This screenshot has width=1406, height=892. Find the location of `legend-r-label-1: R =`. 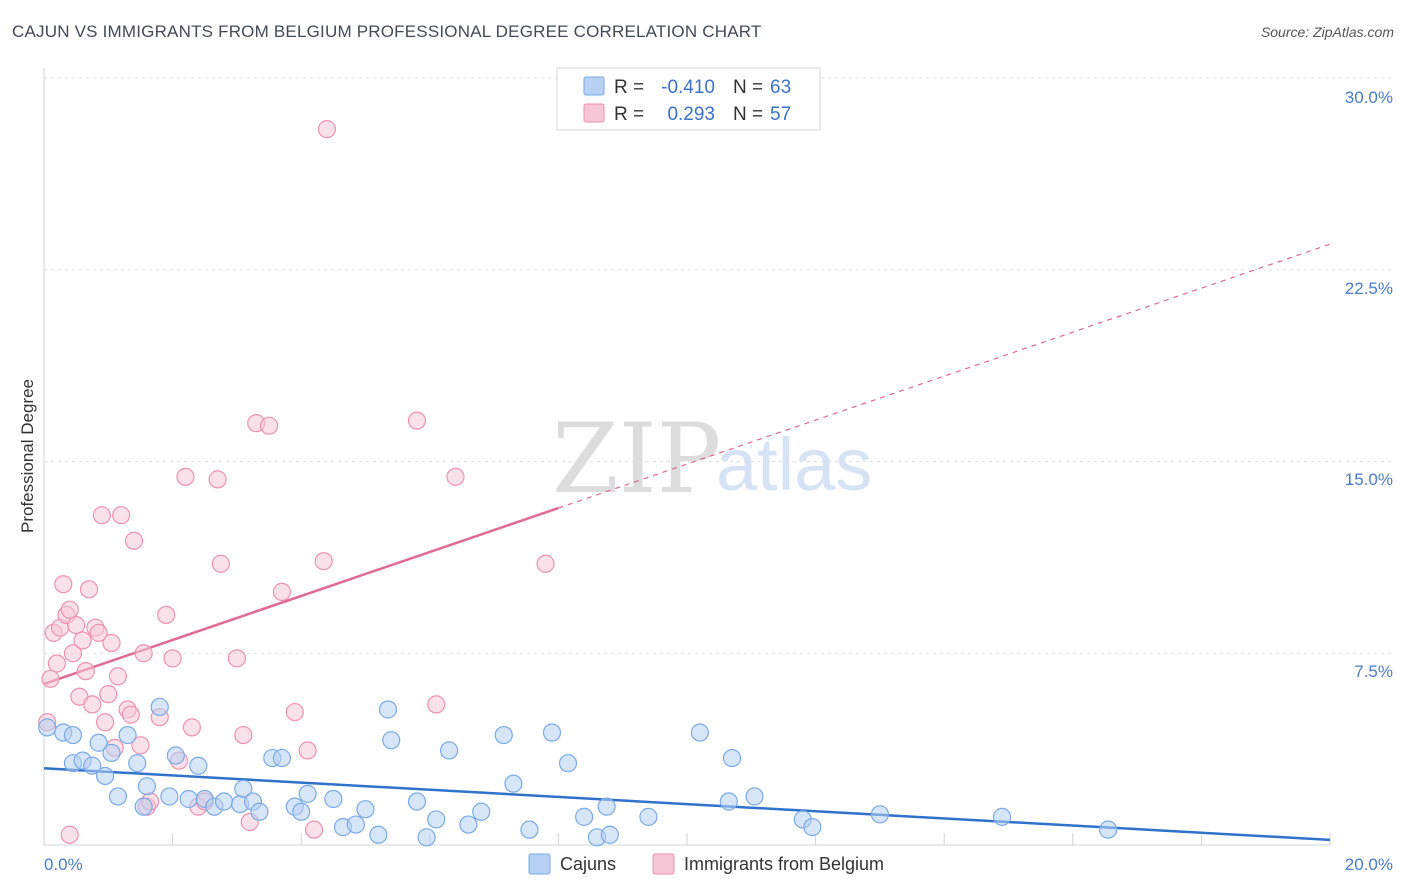

legend-r-label-1: R = is located at coordinates (629, 87).